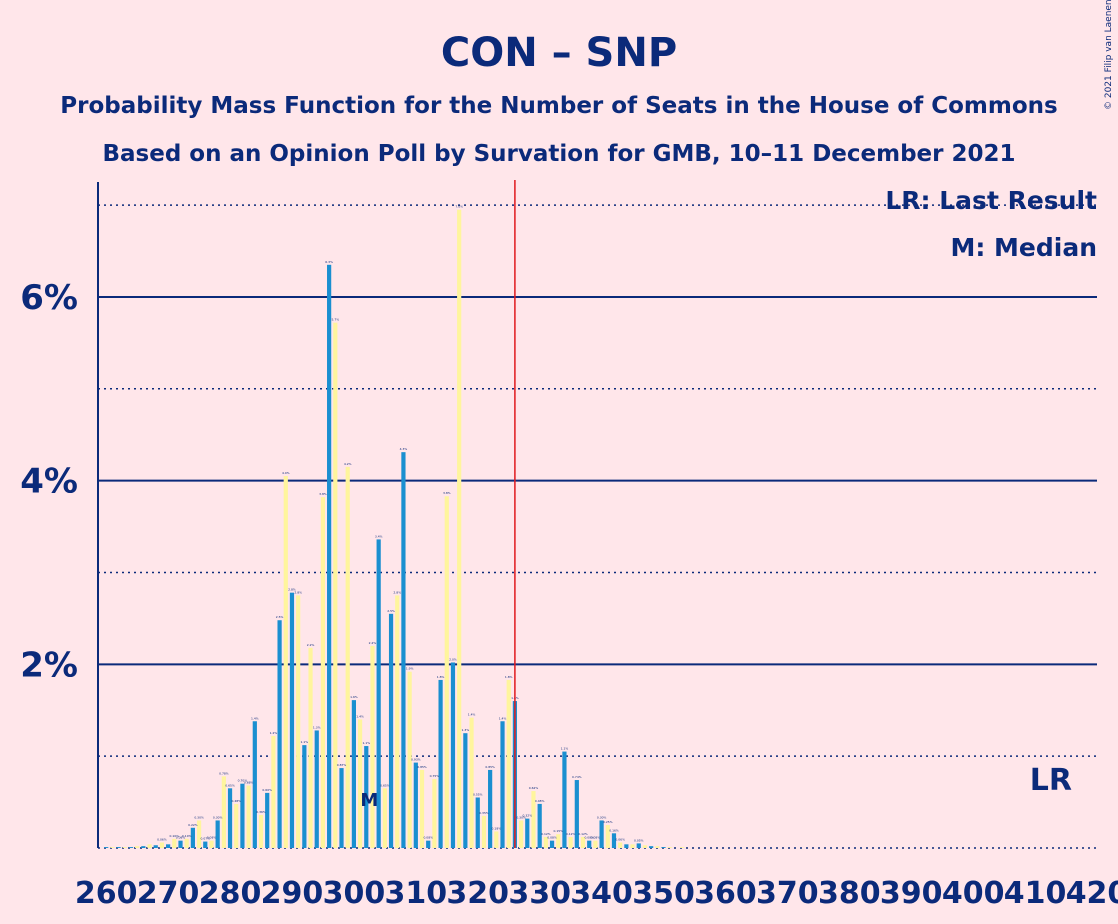 The width and height of the screenshot is (1118, 924). What do you see at coordinates (379, 536) in the screenshot?
I see `data-label: 3.4%` at bounding box center [379, 536].